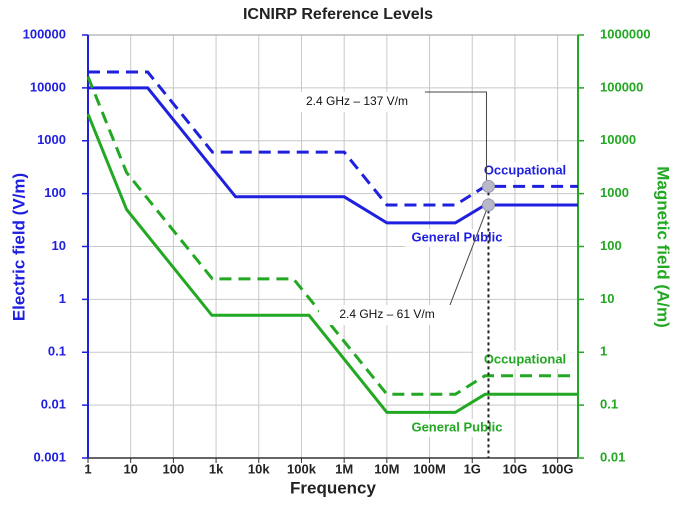 The image size is (676, 508). Describe the element at coordinates (62, 298) in the screenshot. I see `y-tick-label: 1` at that location.